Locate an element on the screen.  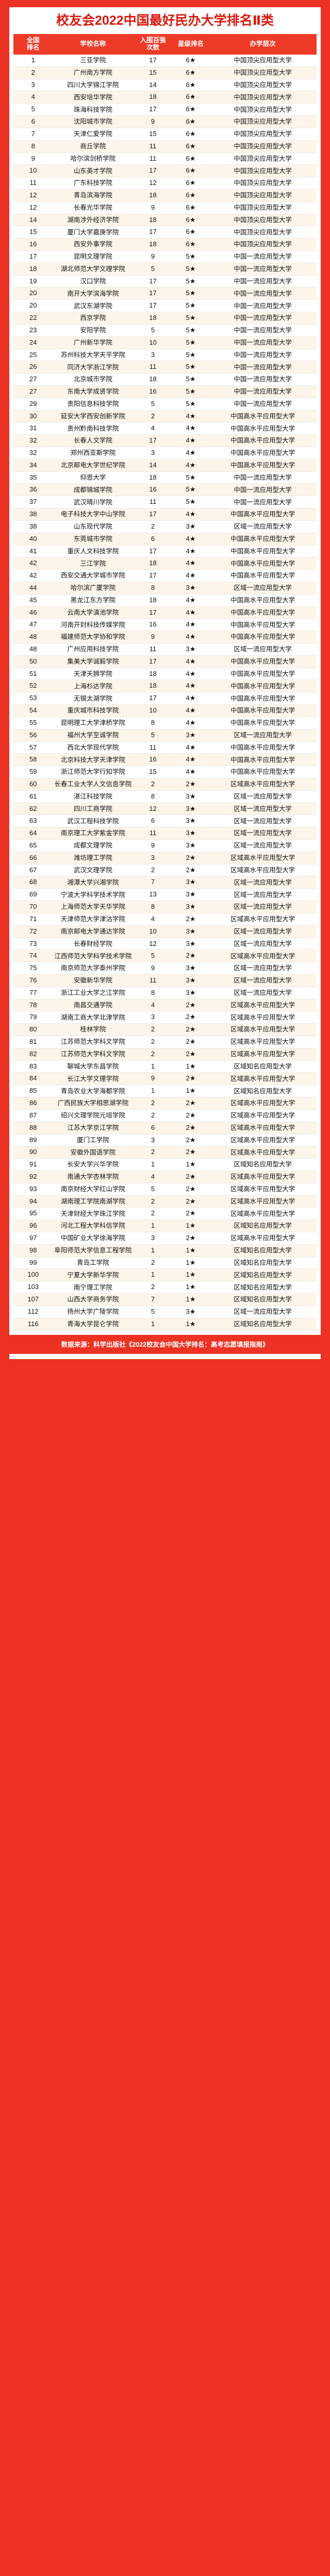
cell-name: 西安培华学院 is located at coordinates (93, 97).